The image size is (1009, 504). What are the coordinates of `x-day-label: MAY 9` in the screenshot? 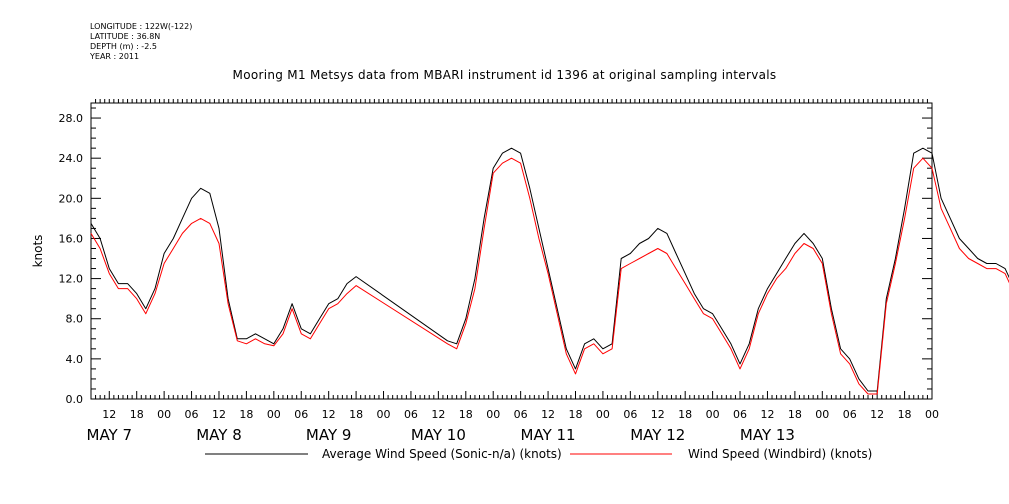 It's located at (329, 435).